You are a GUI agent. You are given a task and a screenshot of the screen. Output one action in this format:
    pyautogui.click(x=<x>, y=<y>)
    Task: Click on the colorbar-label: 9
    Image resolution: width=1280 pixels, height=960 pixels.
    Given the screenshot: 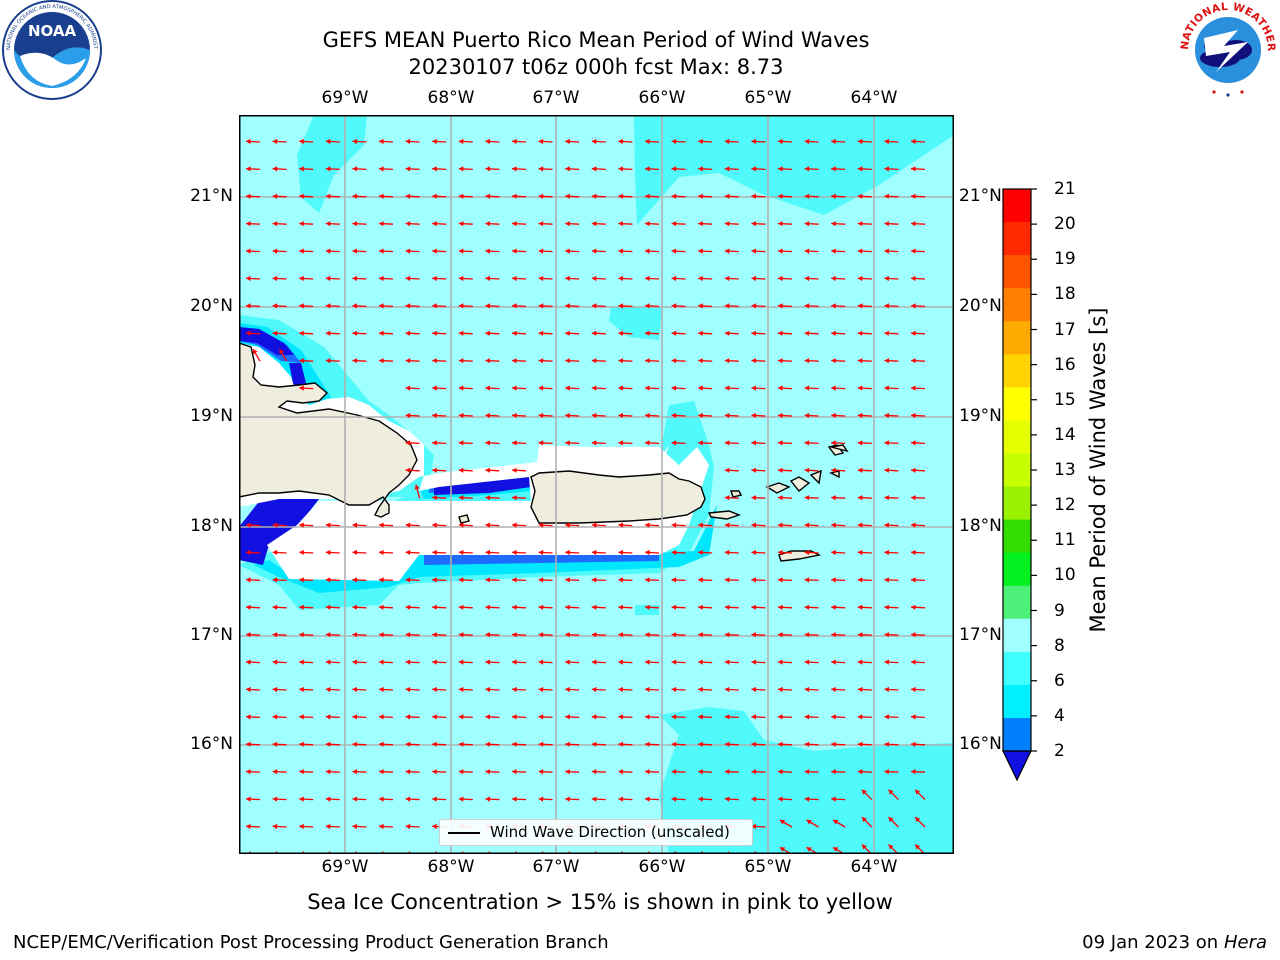 What is the action you would take?
    pyautogui.click(x=1059, y=610)
    